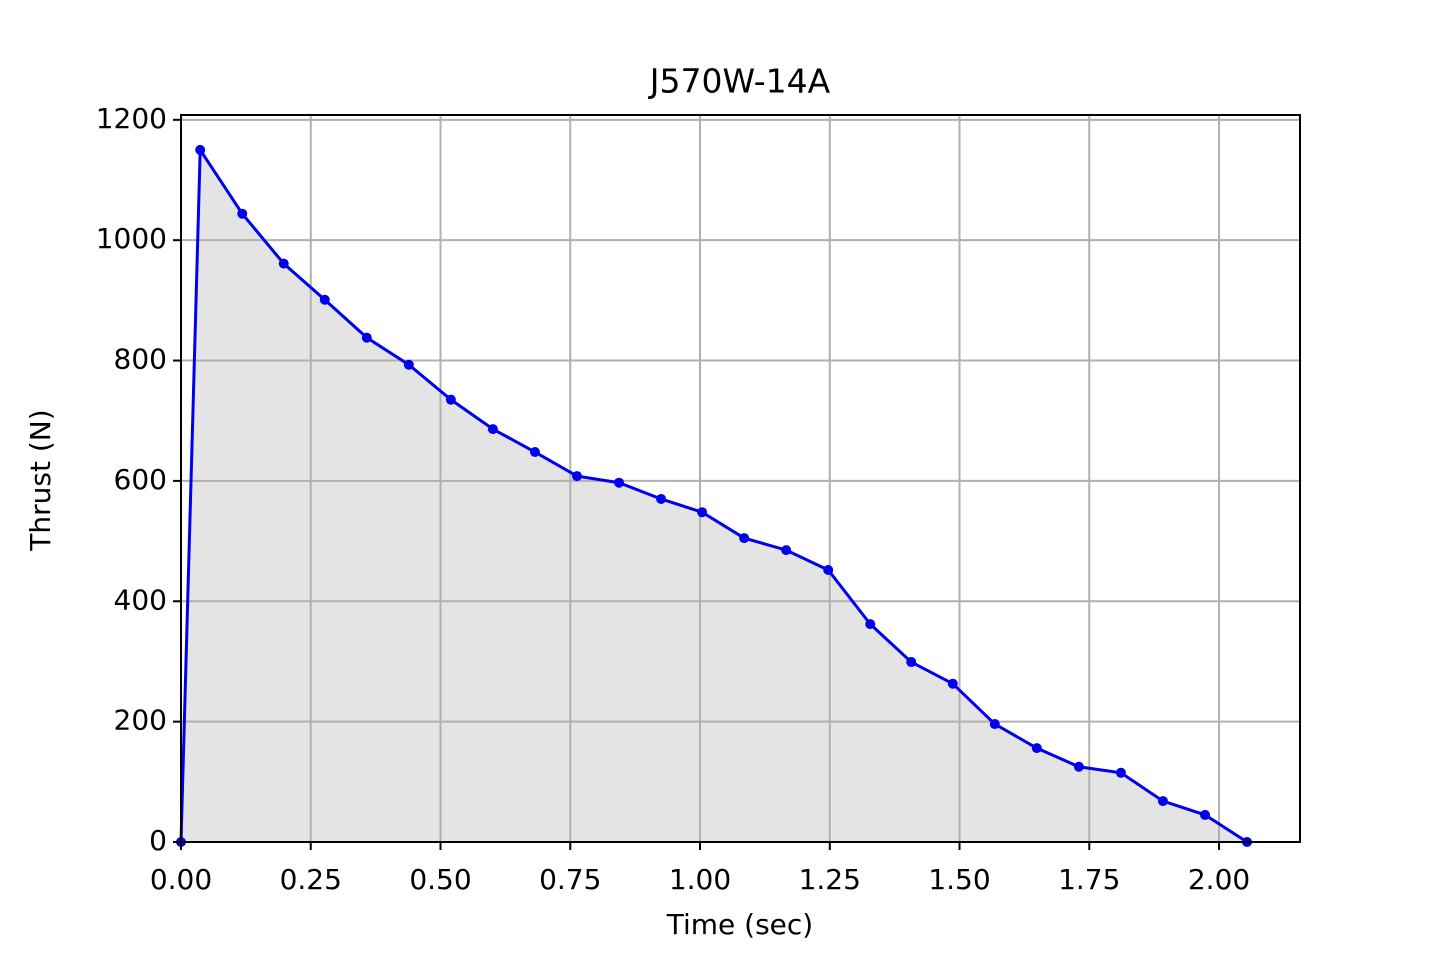 The height and width of the screenshot is (963, 1445). What do you see at coordinates (570, 879) in the screenshot?
I see `x-tick-label: 0.75` at bounding box center [570, 879].